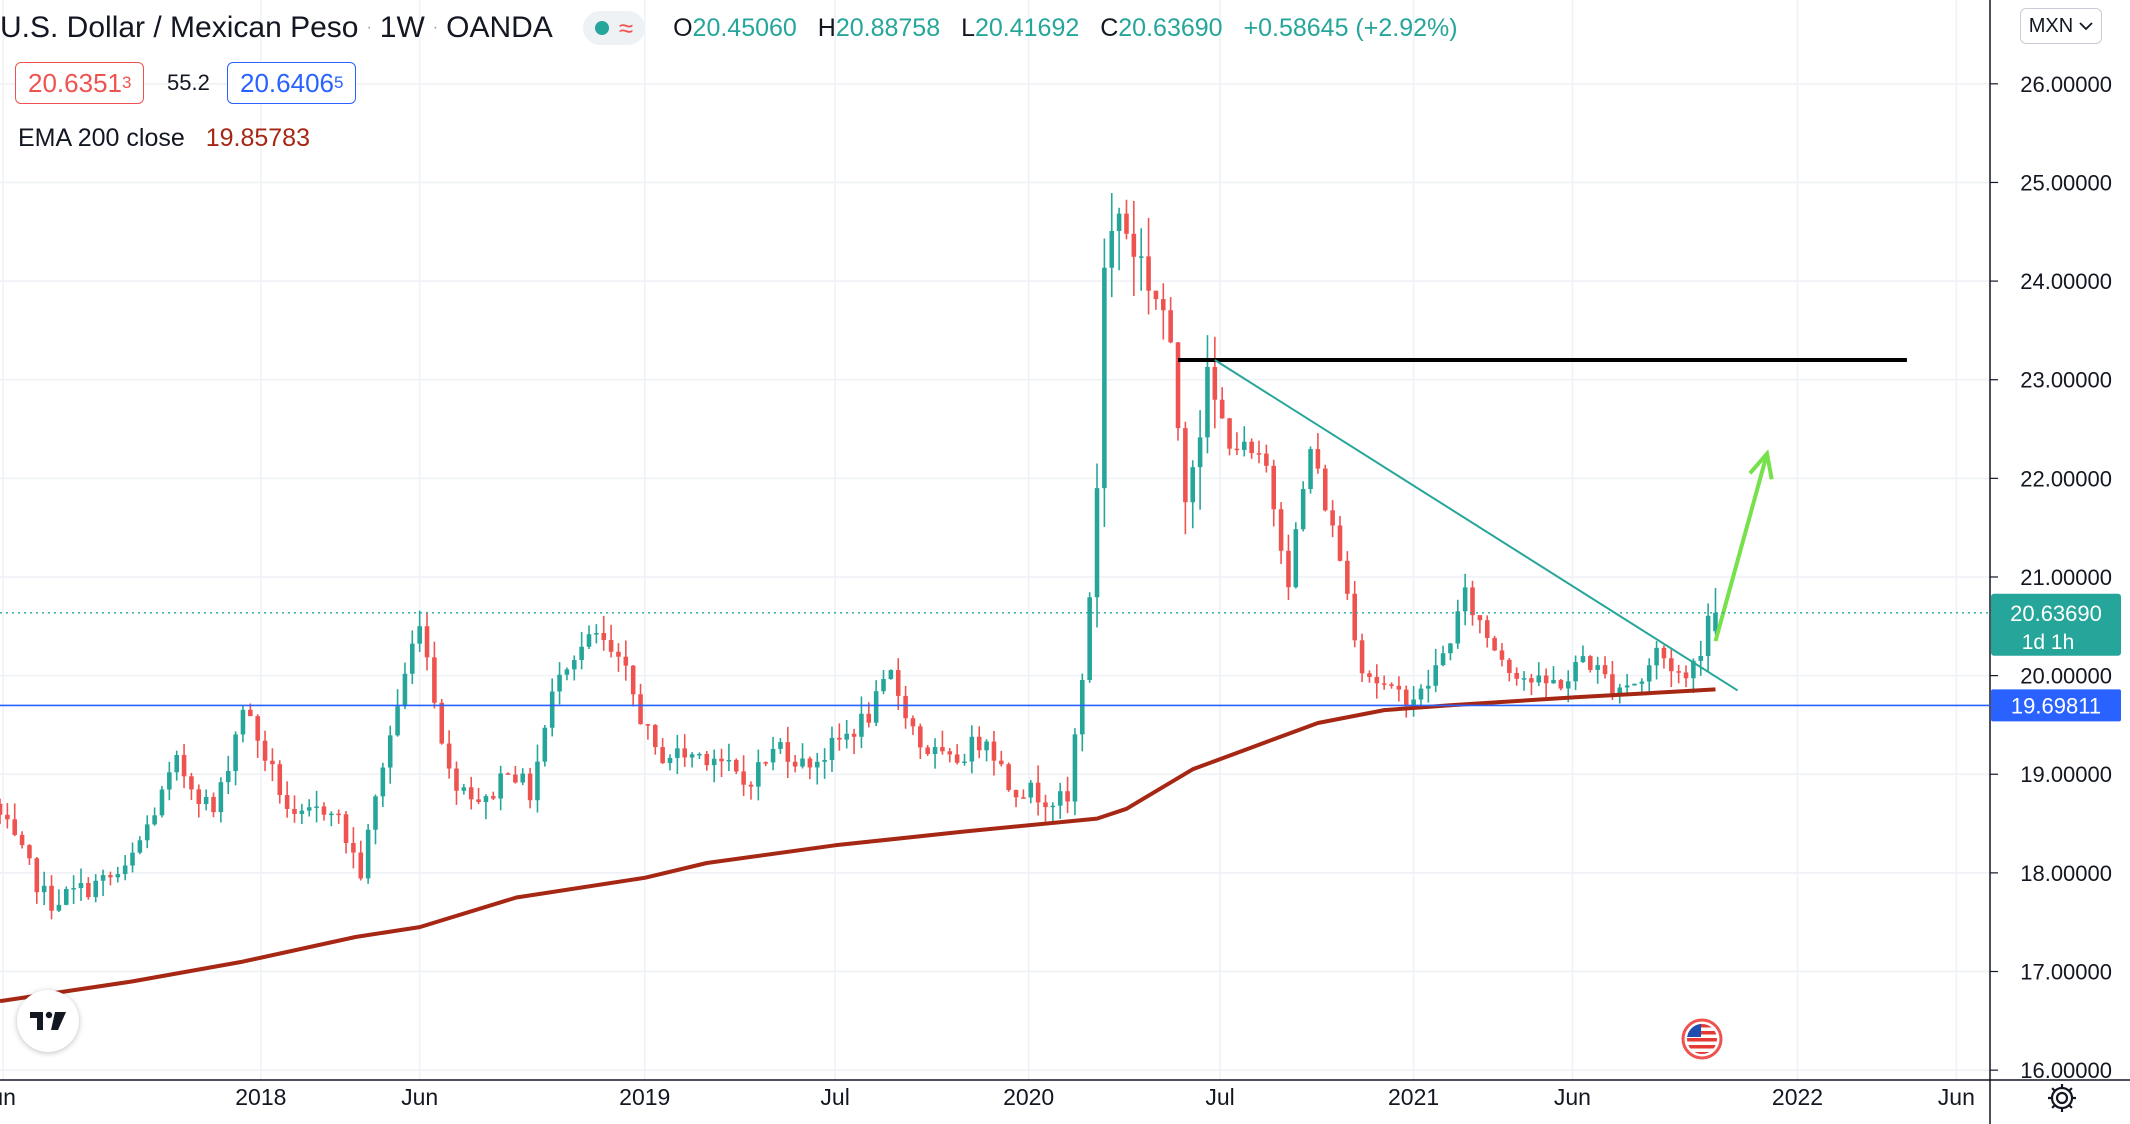 This screenshot has height=1124, width=2130. What do you see at coordinates (179, 27) in the screenshot?
I see `symbol-title: U.S. Dollar / Mexican Peso` at bounding box center [179, 27].